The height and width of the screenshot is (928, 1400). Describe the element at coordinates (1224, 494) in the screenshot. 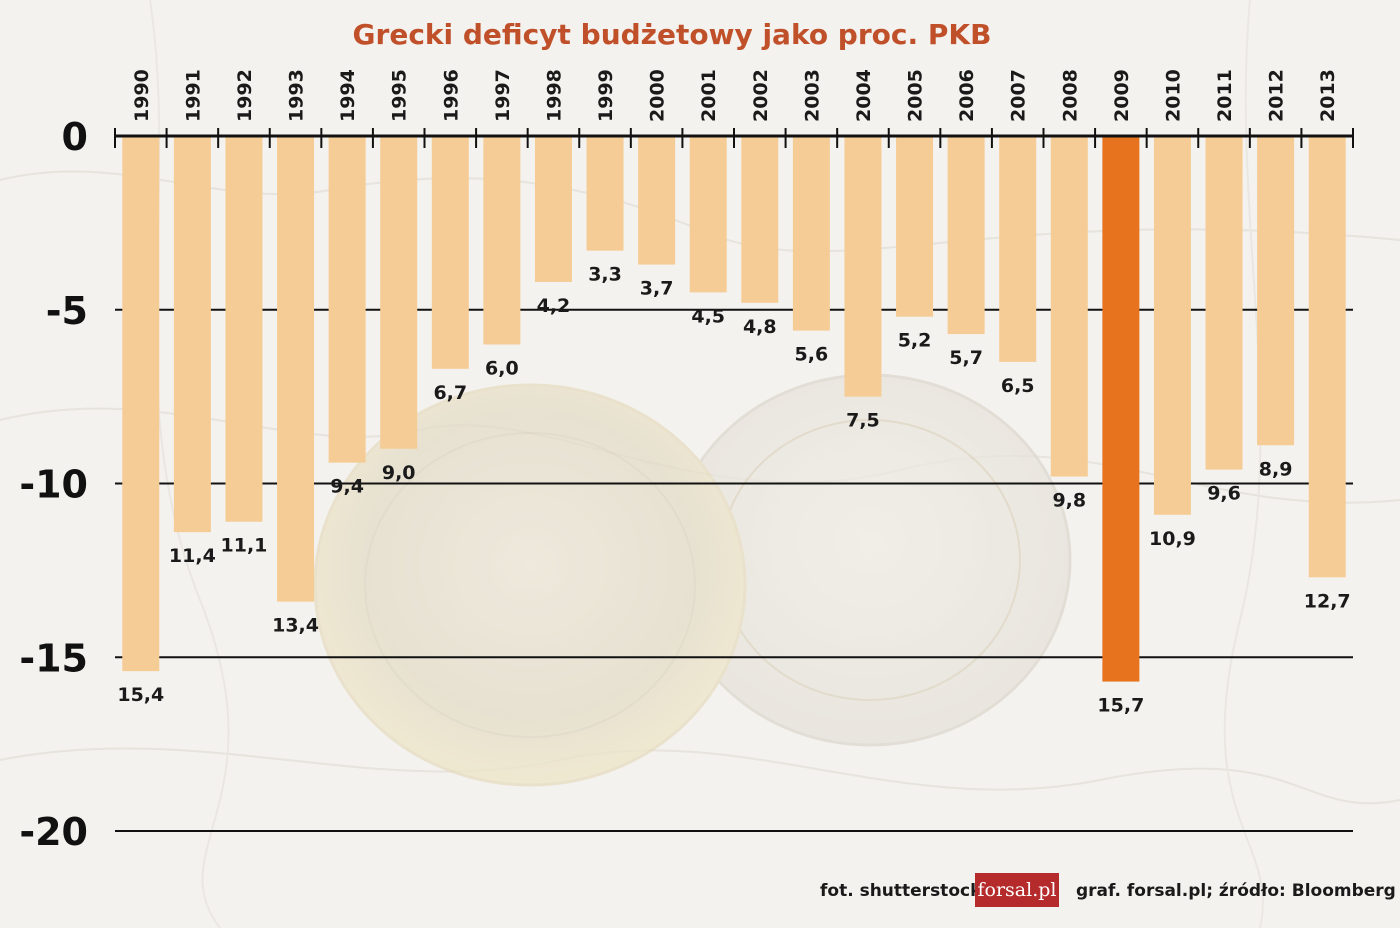

I see `data-label-2011: 9,6` at that location.